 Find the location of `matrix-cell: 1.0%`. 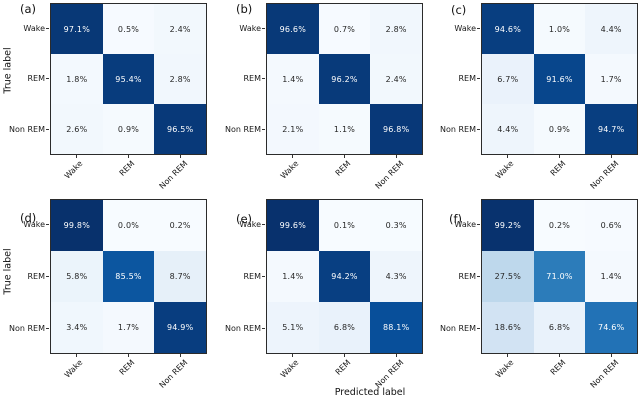

matrix-cell: 1.0% is located at coordinates (559, 29).